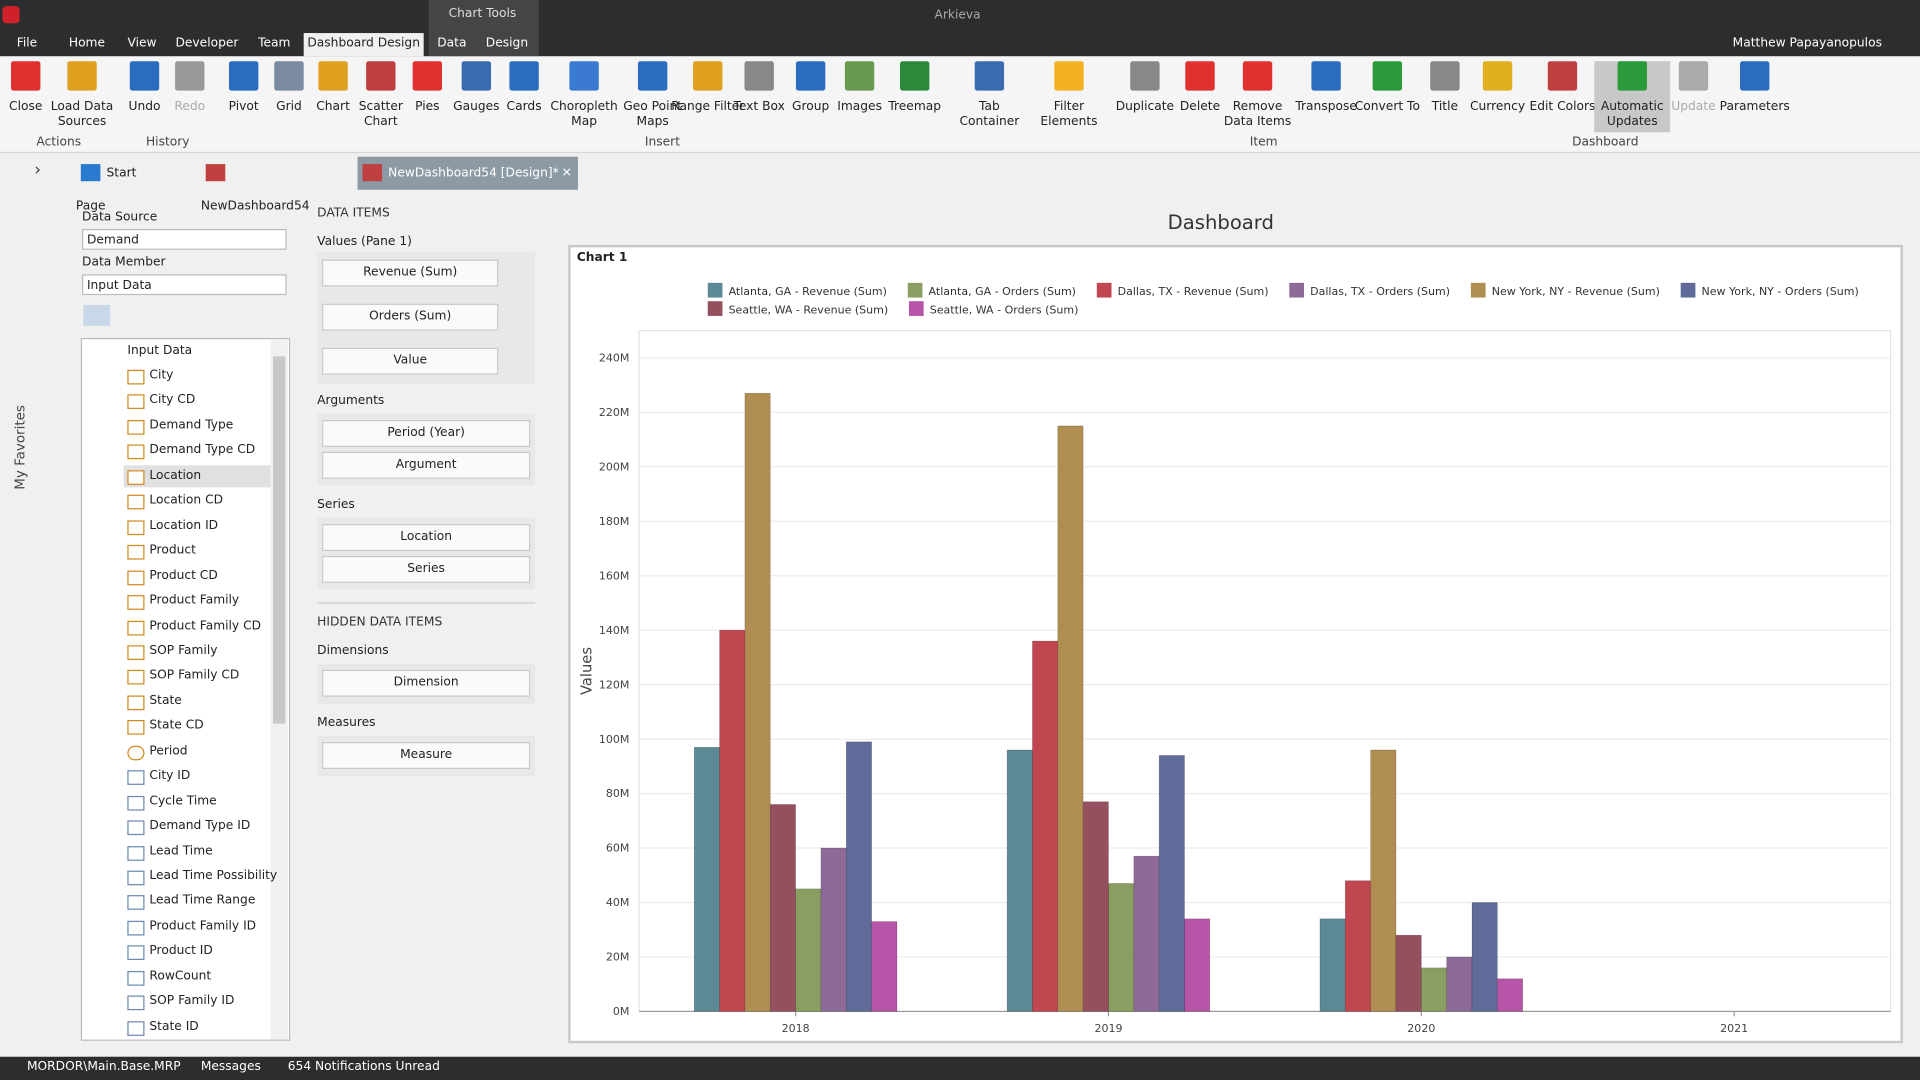 This screenshot has height=1080, width=1920. Describe the element at coordinates (1807, 43) in the screenshot. I see `user-name: Matthew Papayanopulos` at that location.